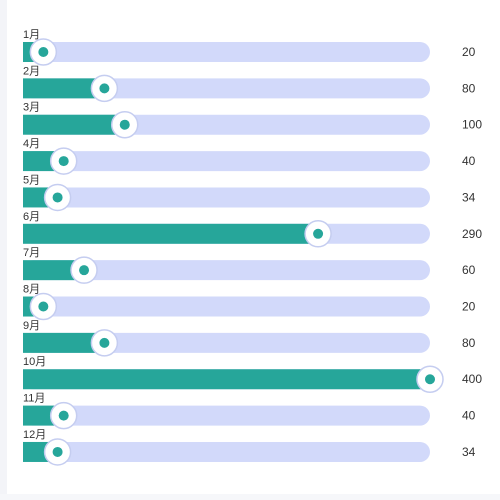 This screenshot has width=500, height=500. What do you see at coordinates (252, 120) in the screenshot?
I see `bar-row-3: 3月 100` at bounding box center [252, 120].